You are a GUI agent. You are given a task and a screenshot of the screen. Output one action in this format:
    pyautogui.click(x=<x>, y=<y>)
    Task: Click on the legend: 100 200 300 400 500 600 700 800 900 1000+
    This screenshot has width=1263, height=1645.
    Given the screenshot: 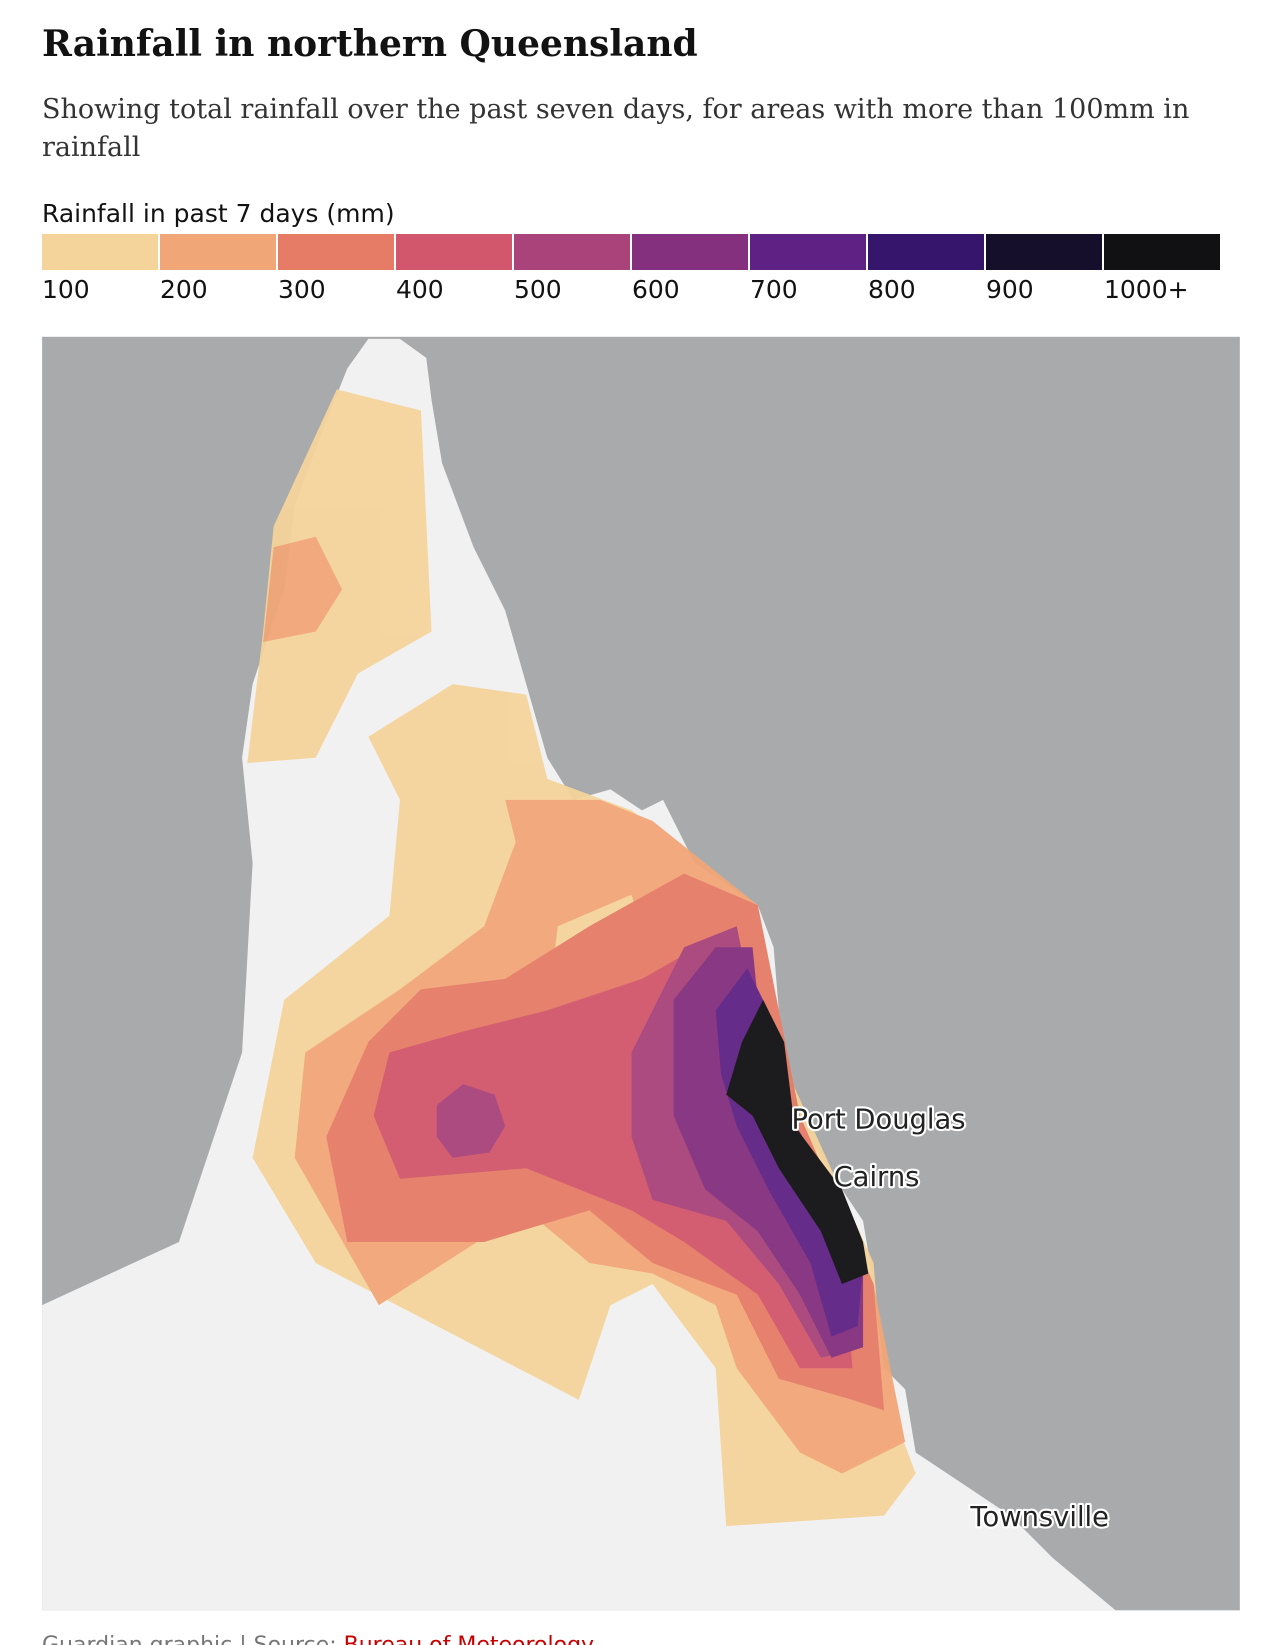 What is the action you would take?
    pyautogui.click(x=631, y=269)
    